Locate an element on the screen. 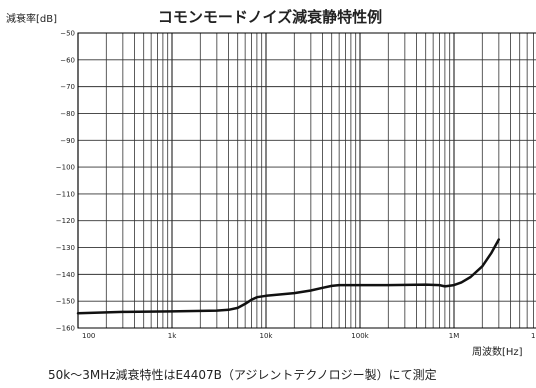 The height and width of the screenshot is (388, 536). x-tick-label: 1M is located at coordinates (454, 336).